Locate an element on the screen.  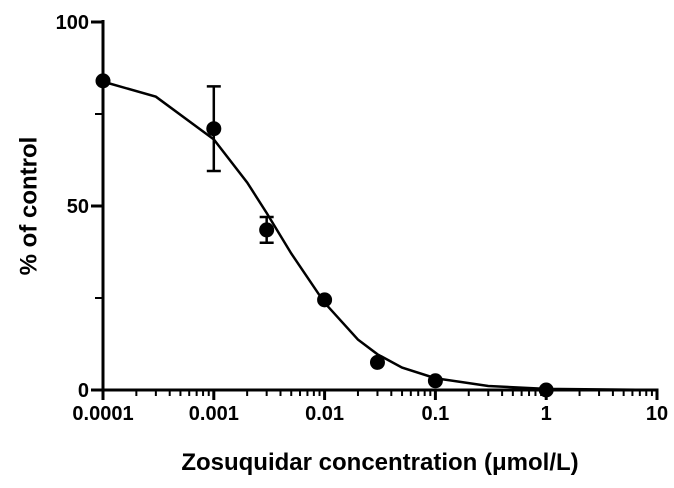
y-tick-label: 50 is located at coordinates (78, 207).